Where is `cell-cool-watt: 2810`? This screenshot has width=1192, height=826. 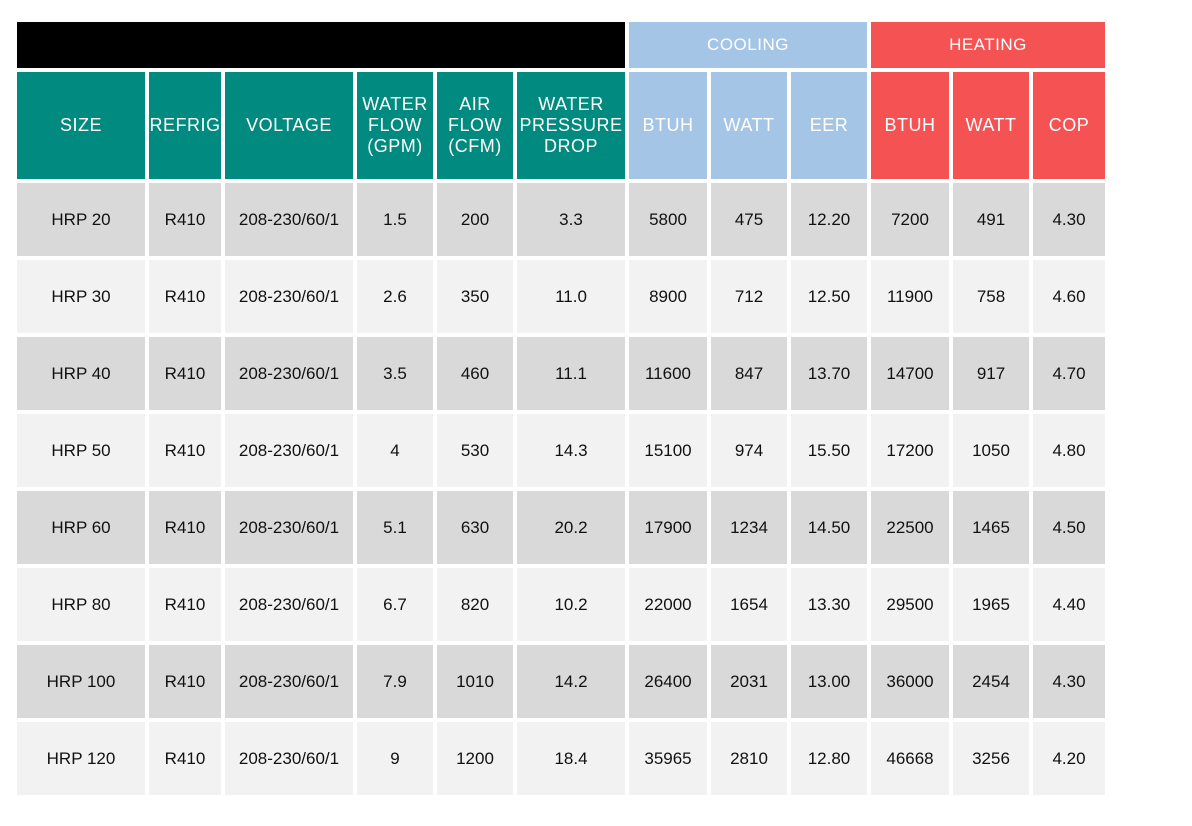
cell-cool-watt: 2810 is located at coordinates (749, 758).